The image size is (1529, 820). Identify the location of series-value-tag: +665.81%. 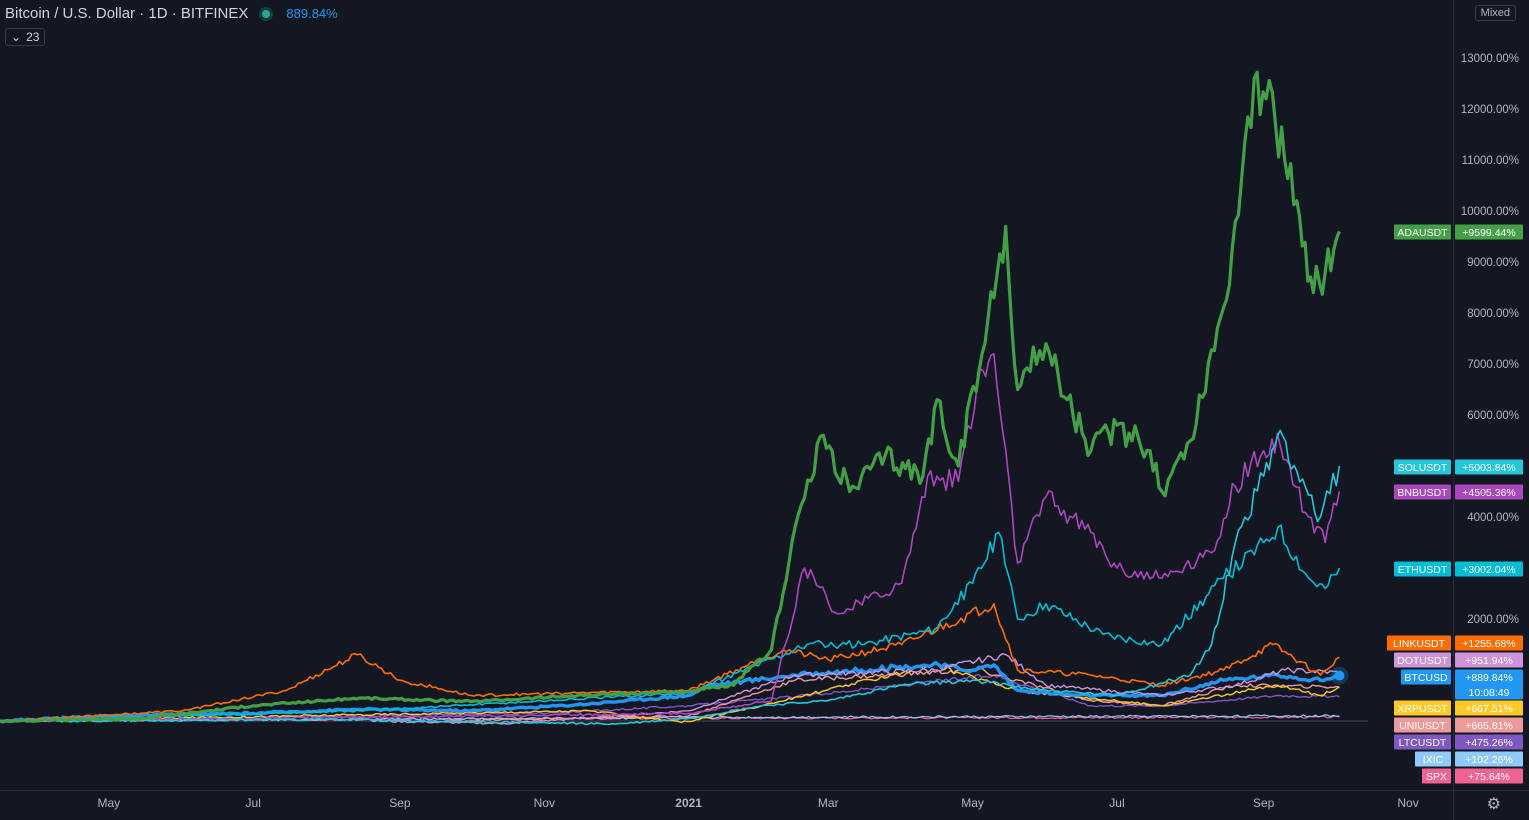
(1489, 726).